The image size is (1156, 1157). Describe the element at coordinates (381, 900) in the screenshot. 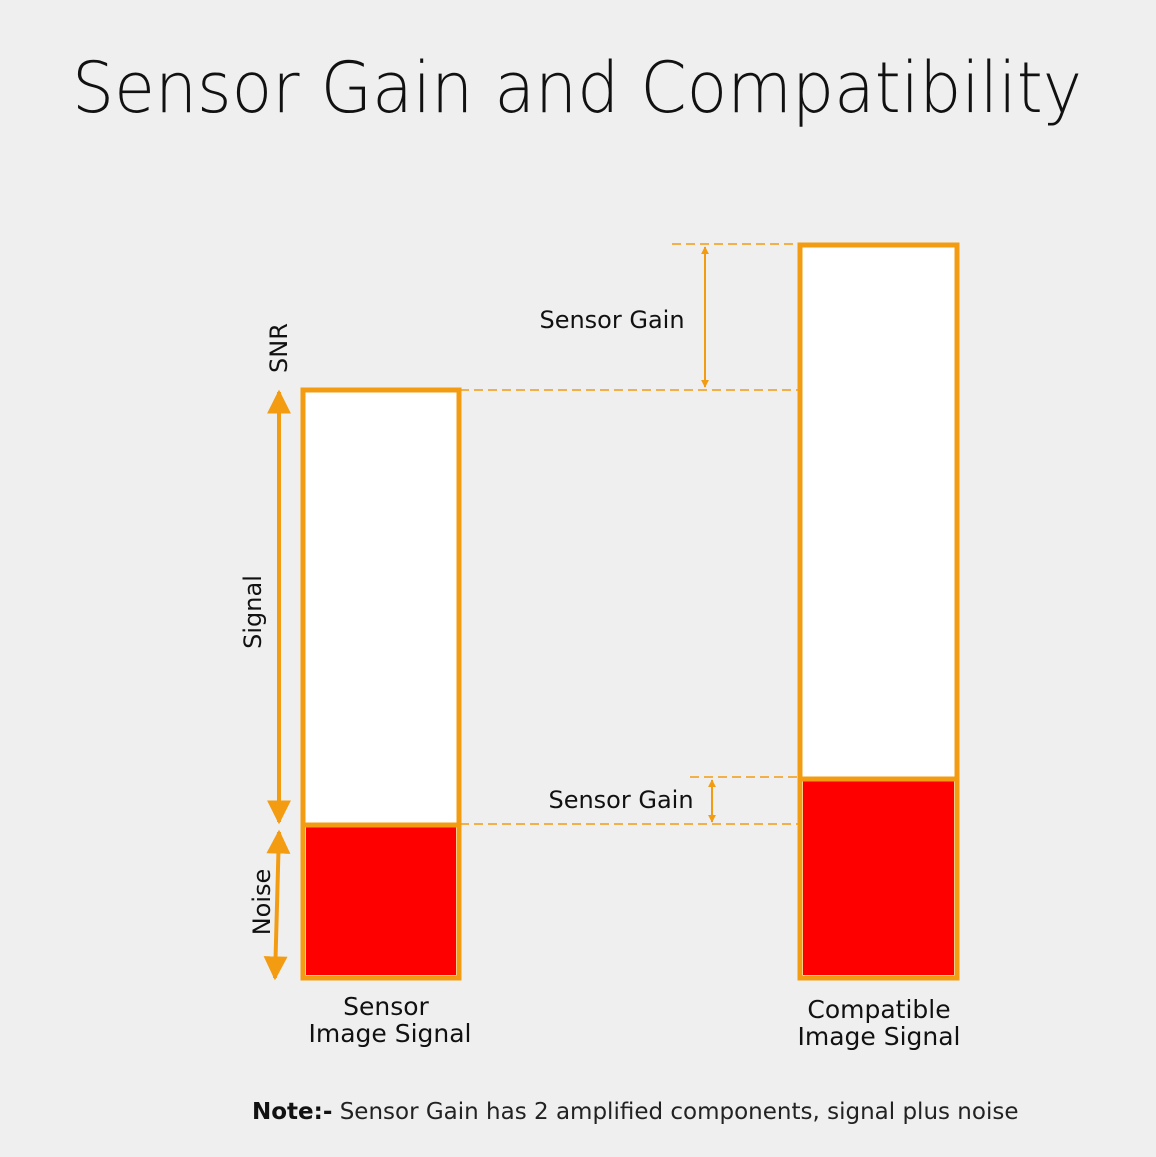

I see `sensor-noise-box` at that location.